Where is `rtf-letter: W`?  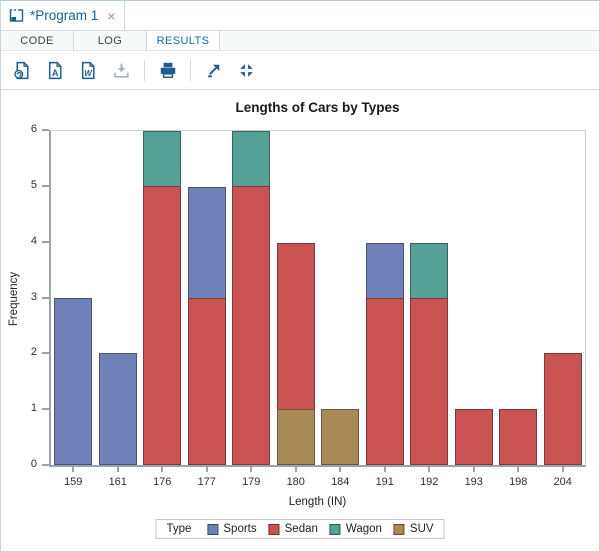 rtf-letter: W is located at coordinates (88, 72).